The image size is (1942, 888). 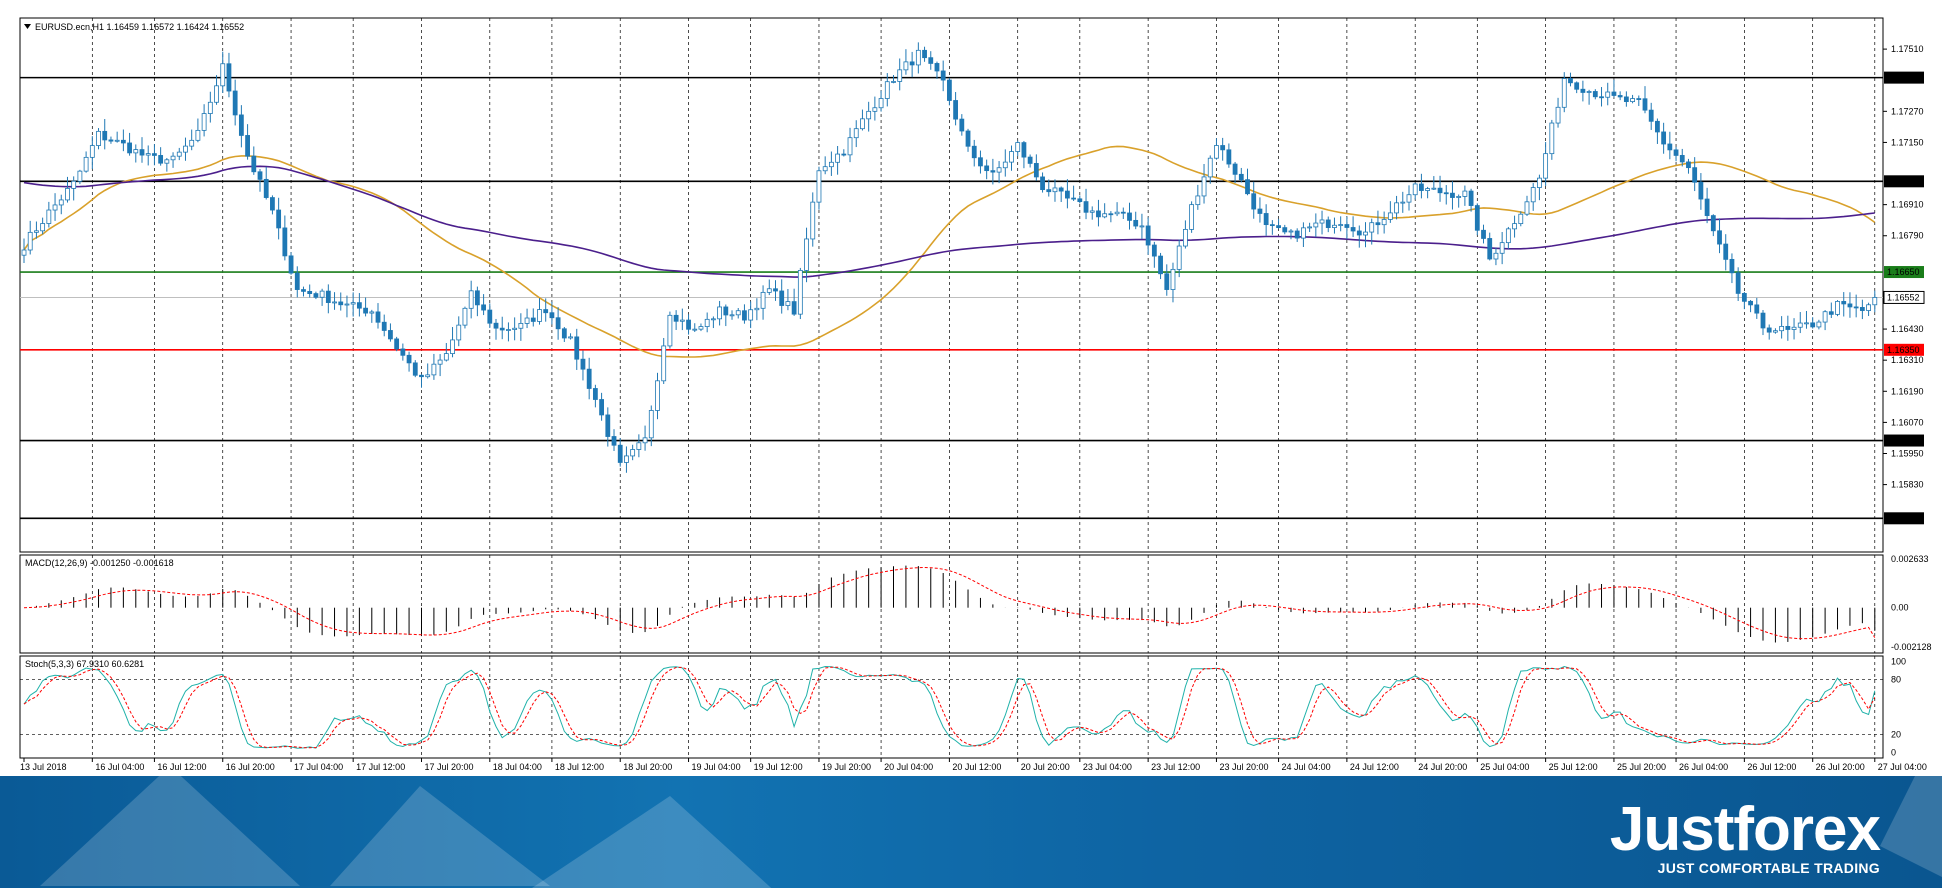 What do you see at coordinates (1243, 767) in the screenshot?
I see `time-tick-label: 23 Jul 20:00` at bounding box center [1243, 767].